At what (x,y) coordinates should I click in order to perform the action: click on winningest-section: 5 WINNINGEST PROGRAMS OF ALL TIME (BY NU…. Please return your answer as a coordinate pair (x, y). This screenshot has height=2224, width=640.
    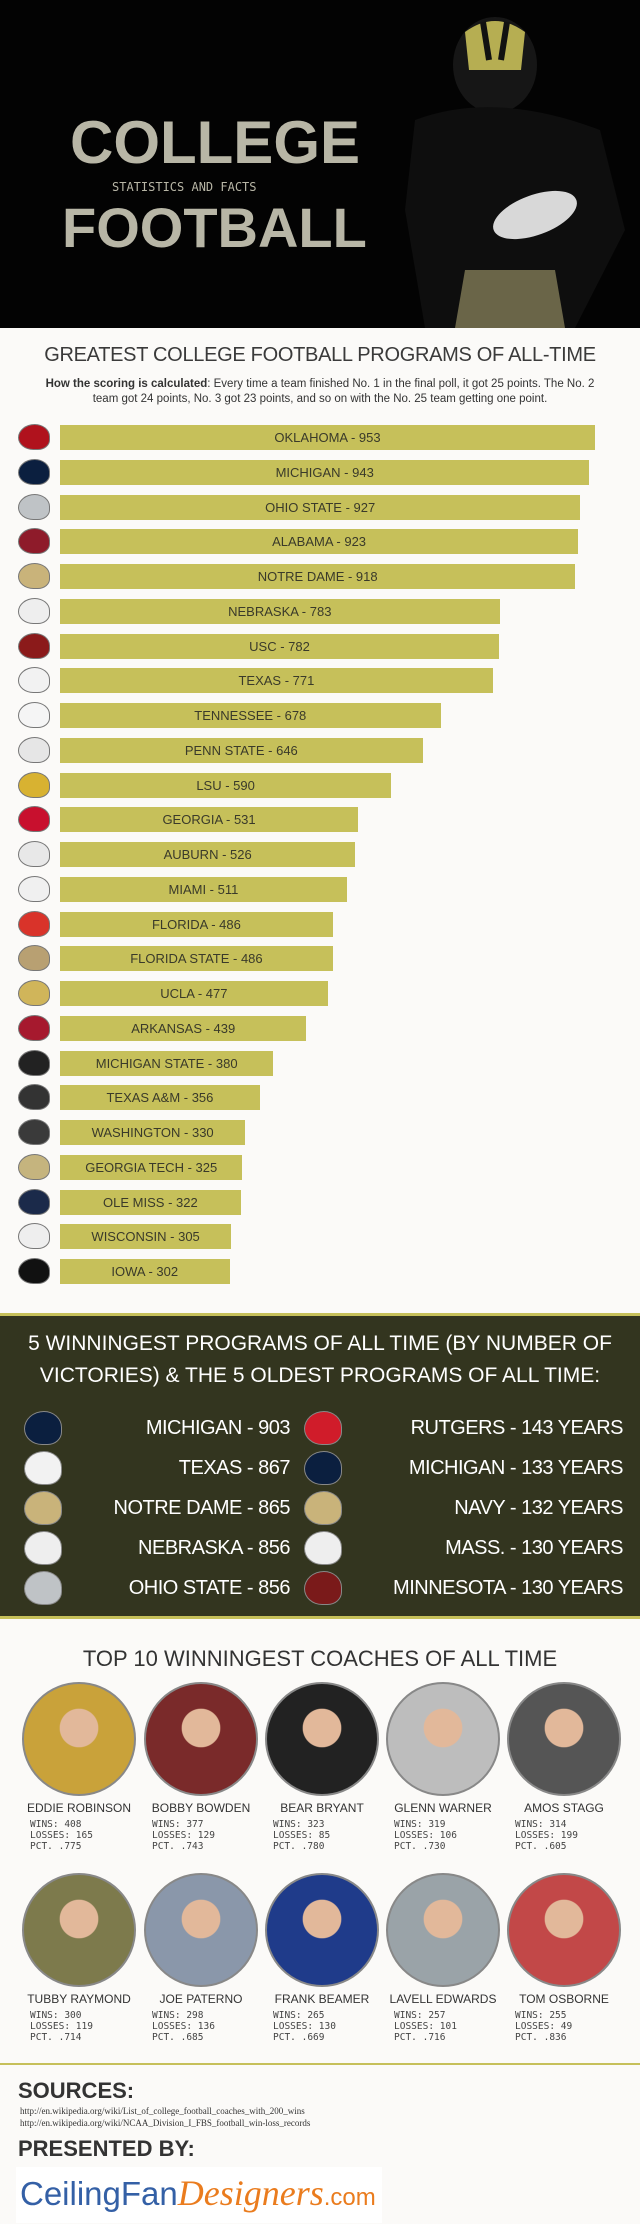
    Looking at the image, I should click on (320, 1466).